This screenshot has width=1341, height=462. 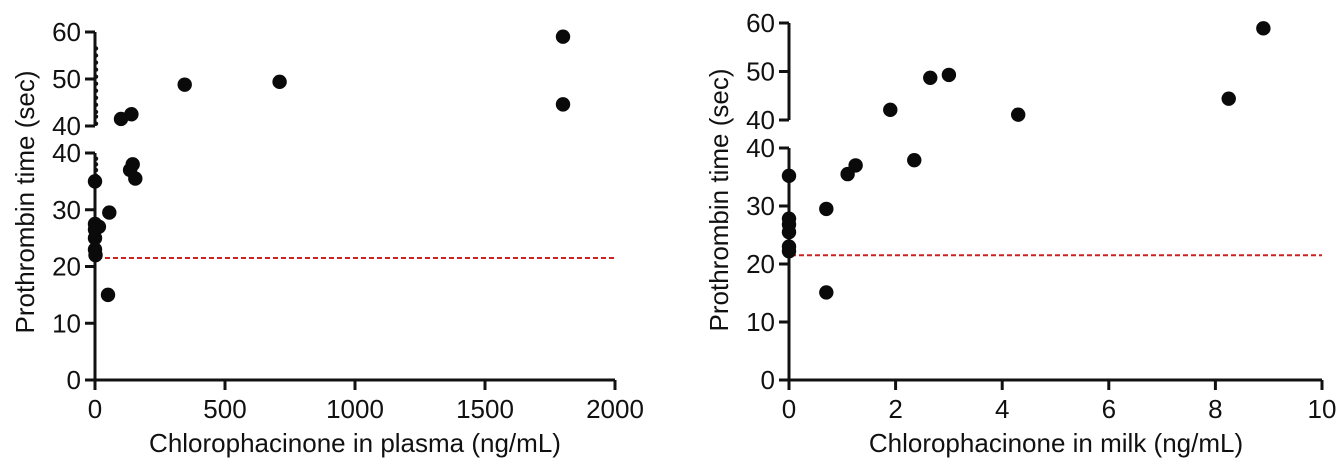 What do you see at coordinates (1109, 409) in the screenshot?
I see `x-tick-label: 6` at bounding box center [1109, 409].